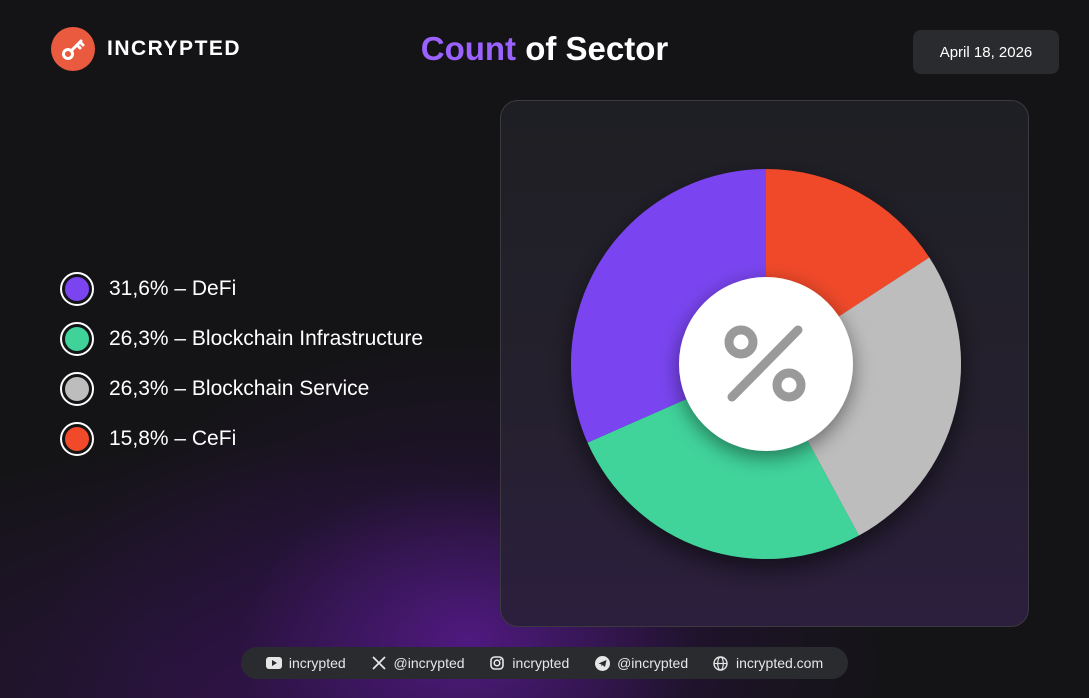 The height and width of the screenshot is (698, 1089). I want to click on social-telegram: @incrypted, so click(641, 663).